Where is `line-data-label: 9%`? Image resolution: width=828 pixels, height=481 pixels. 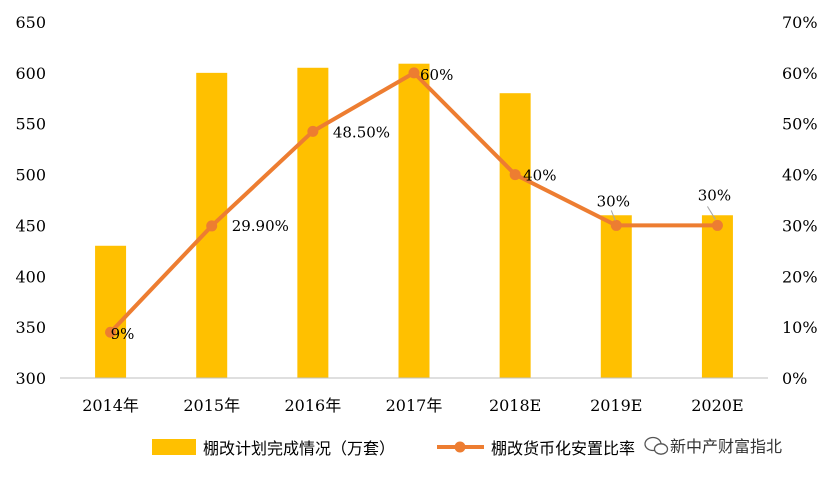
line-data-label: 9% is located at coordinates (123, 334).